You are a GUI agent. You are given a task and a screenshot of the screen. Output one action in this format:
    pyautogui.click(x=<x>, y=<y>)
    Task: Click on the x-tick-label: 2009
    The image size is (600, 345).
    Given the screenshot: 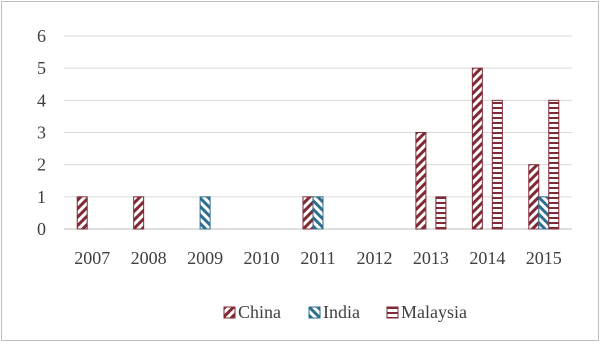 What is the action you would take?
    pyautogui.click(x=205, y=258)
    